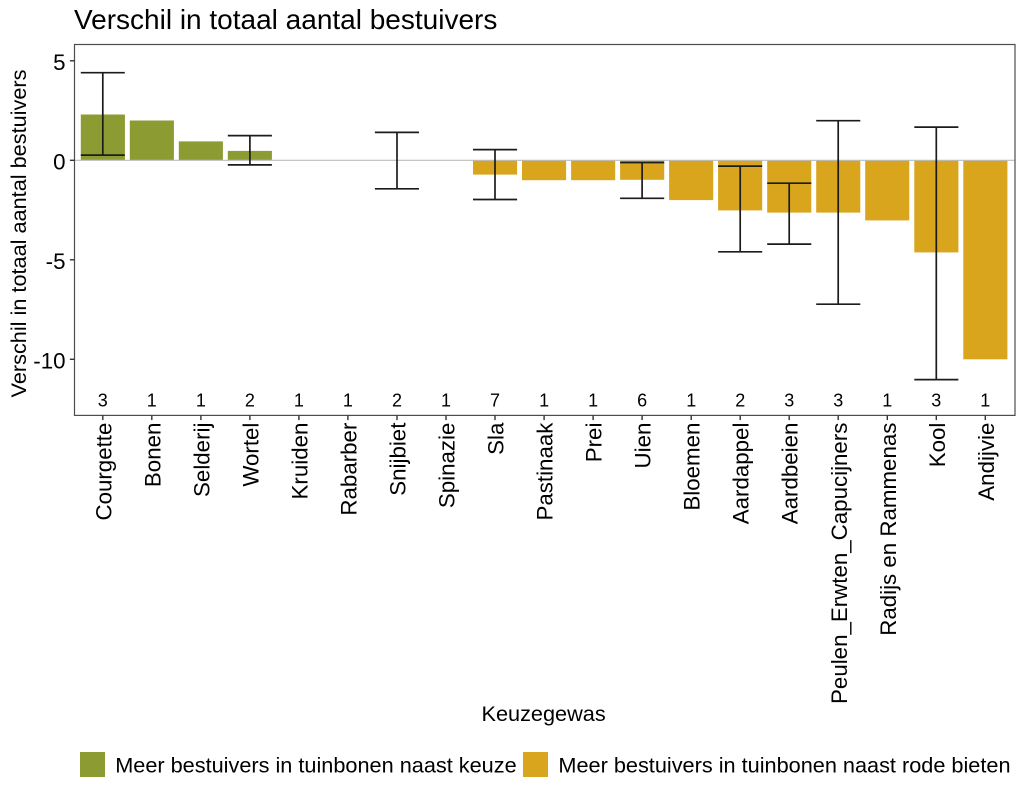 The image size is (1024, 801). I want to click on svg-text: -5, so click(56, 261).